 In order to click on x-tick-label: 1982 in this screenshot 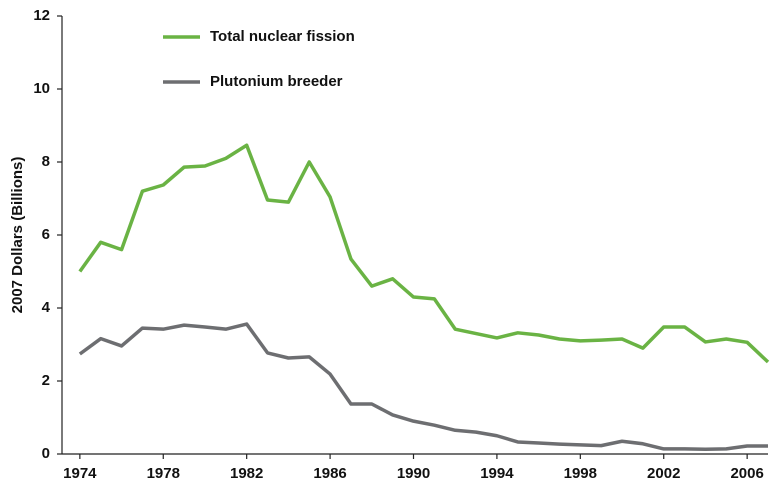, I will do `click(246, 473)`.